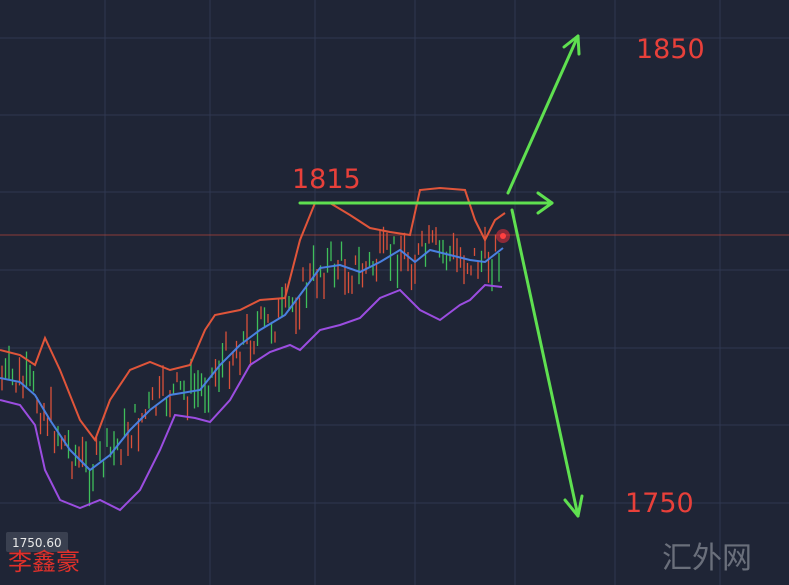 Image resolution: width=789 pixels, height=585 pixels. Describe the element at coordinates (44, 562) in the screenshot. I see `watermark-author: 李鑫豪` at that location.